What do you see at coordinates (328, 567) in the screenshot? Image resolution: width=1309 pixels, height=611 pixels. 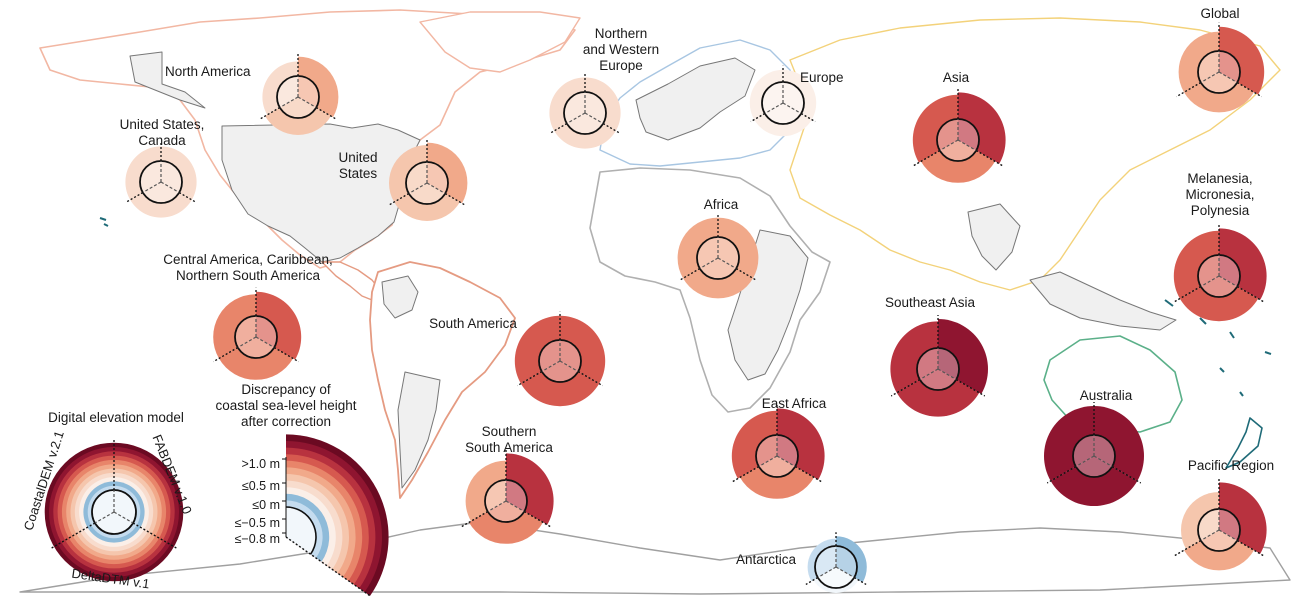 I see `scale-axis` at bounding box center [328, 567].